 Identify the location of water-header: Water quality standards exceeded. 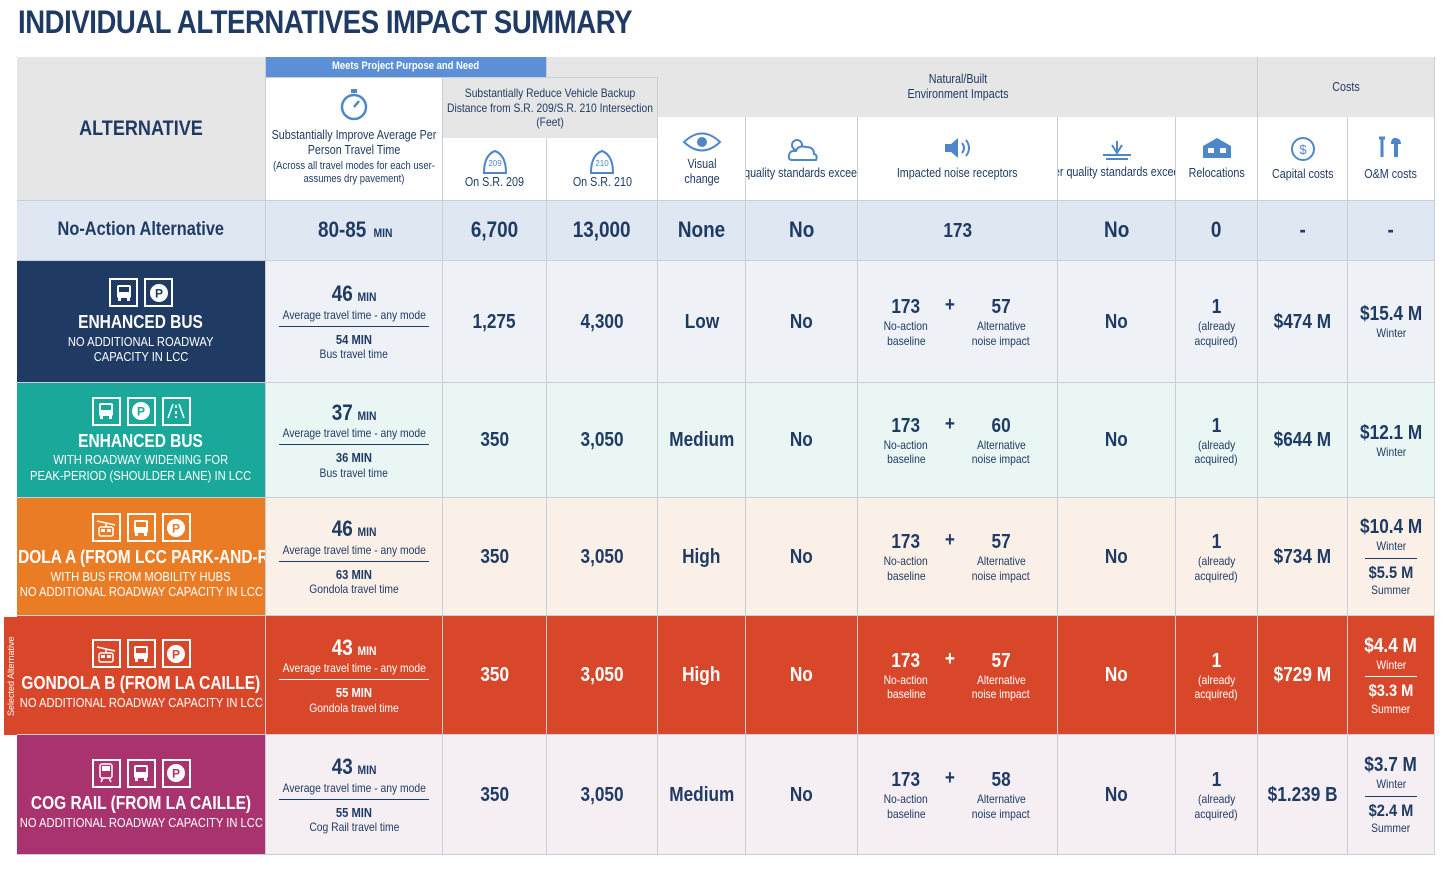
(1117, 159).